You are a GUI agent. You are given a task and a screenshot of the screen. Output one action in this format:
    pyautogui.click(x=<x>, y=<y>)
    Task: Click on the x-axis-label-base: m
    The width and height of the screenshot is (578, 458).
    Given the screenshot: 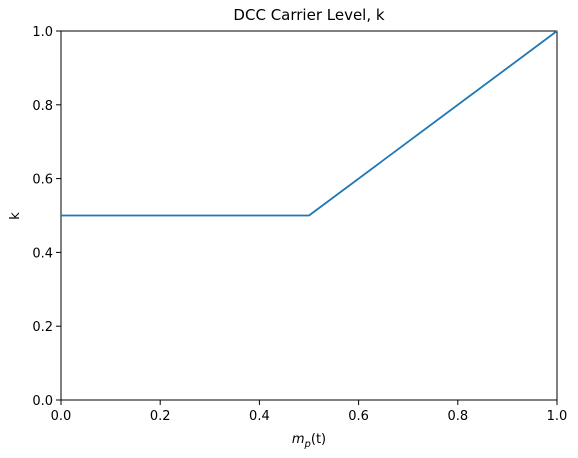 What is the action you would take?
    pyautogui.click(x=298, y=439)
    